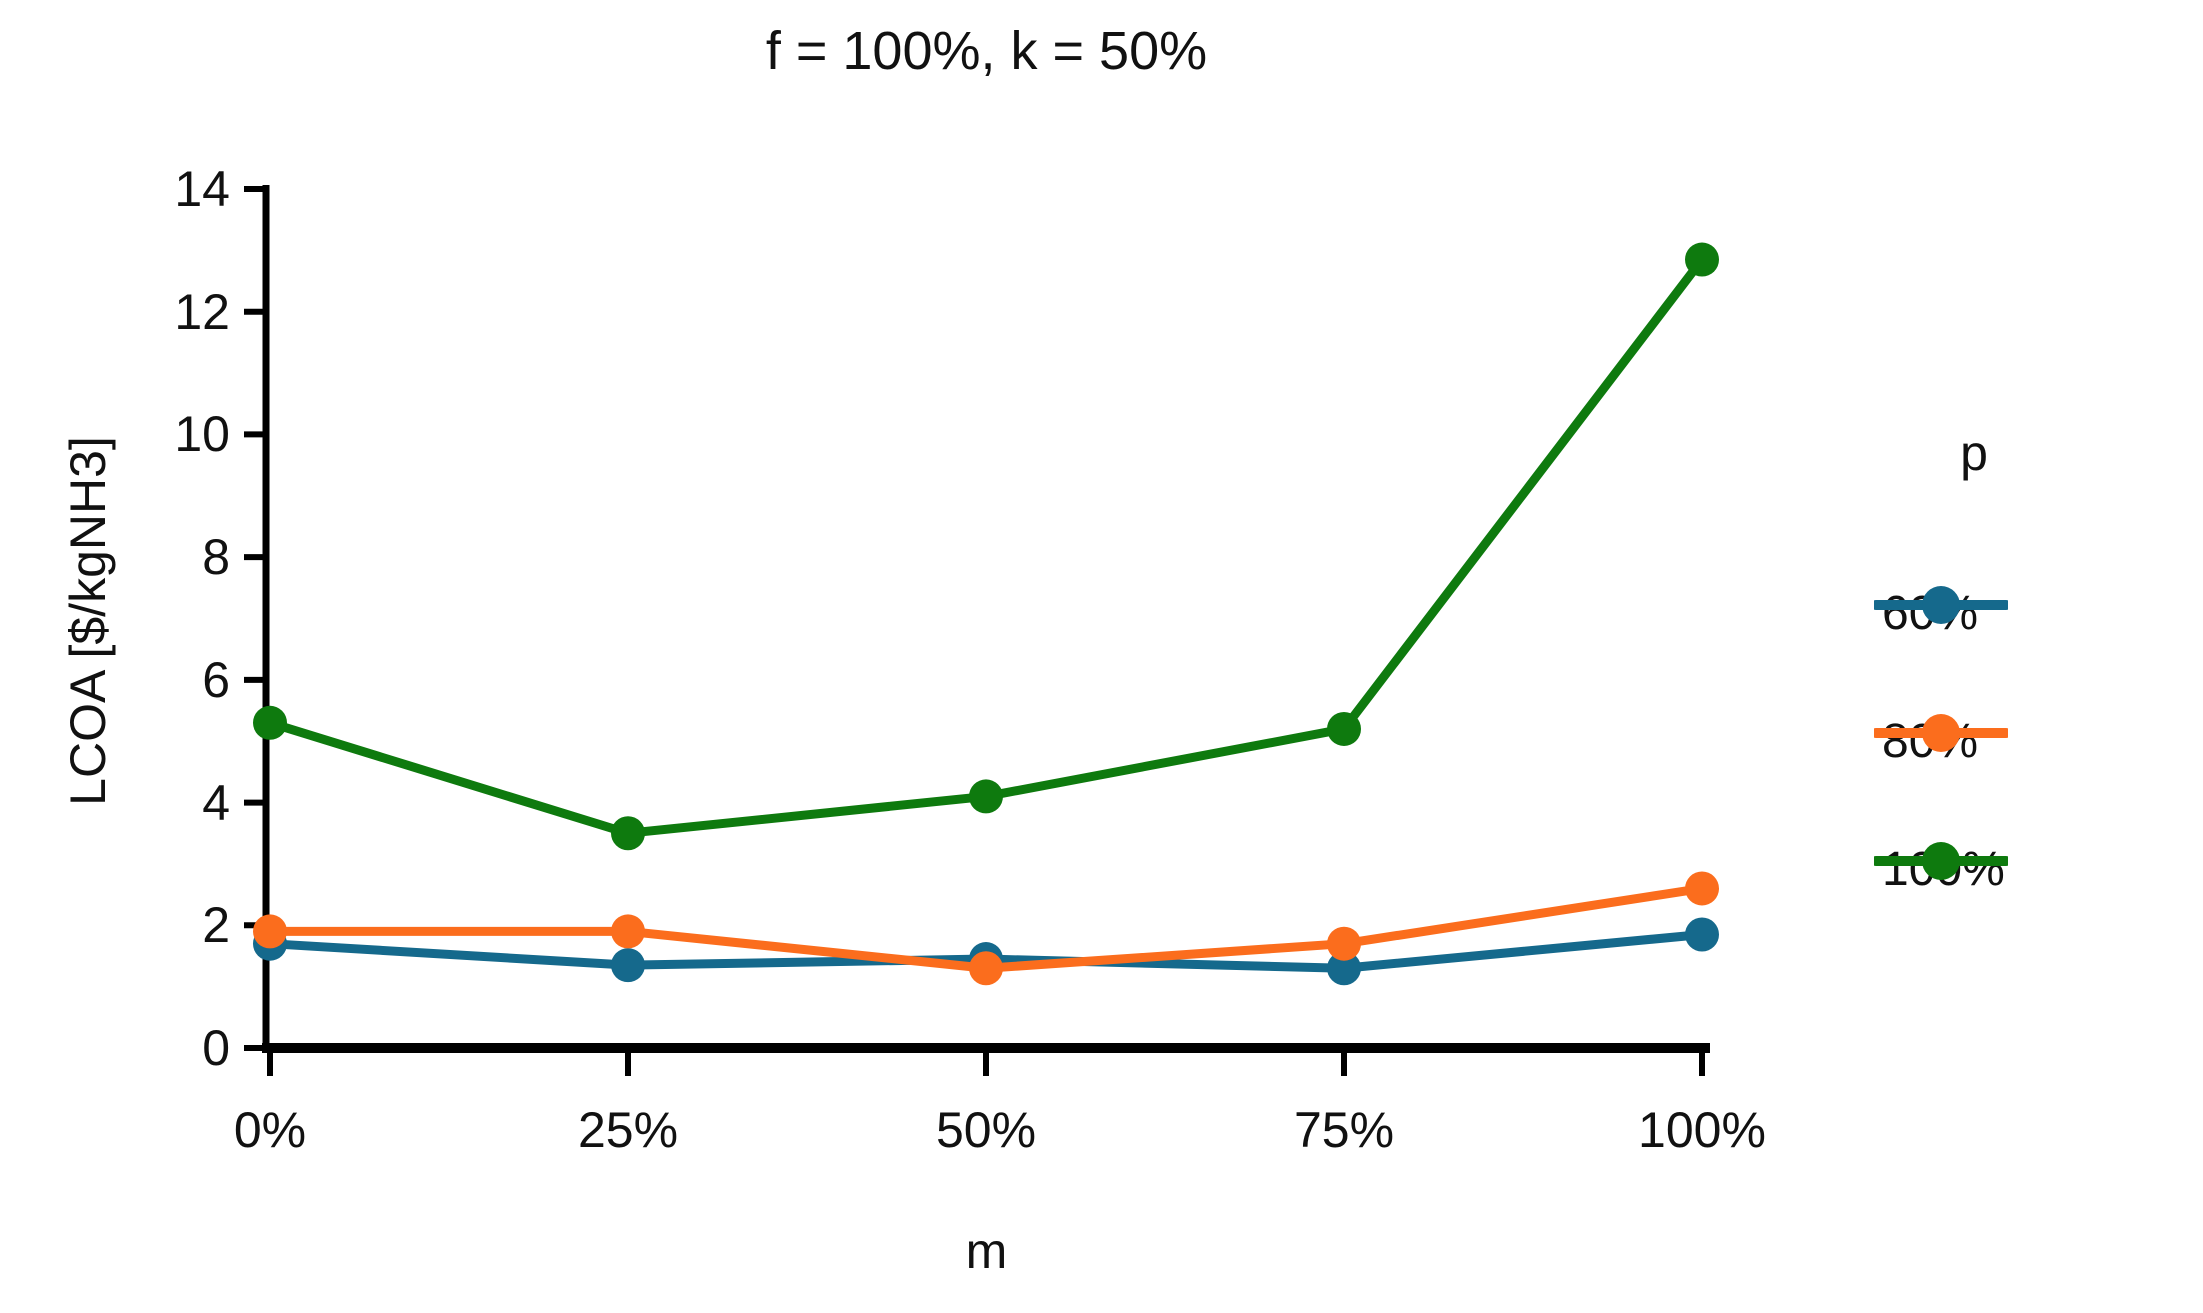 The width and height of the screenshot is (2203, 1313). What do you see at coordinates (986, 51) in the screenshot?
I see `chart-title: f = 100%, k = 50%` at bounding box center [986, 51].